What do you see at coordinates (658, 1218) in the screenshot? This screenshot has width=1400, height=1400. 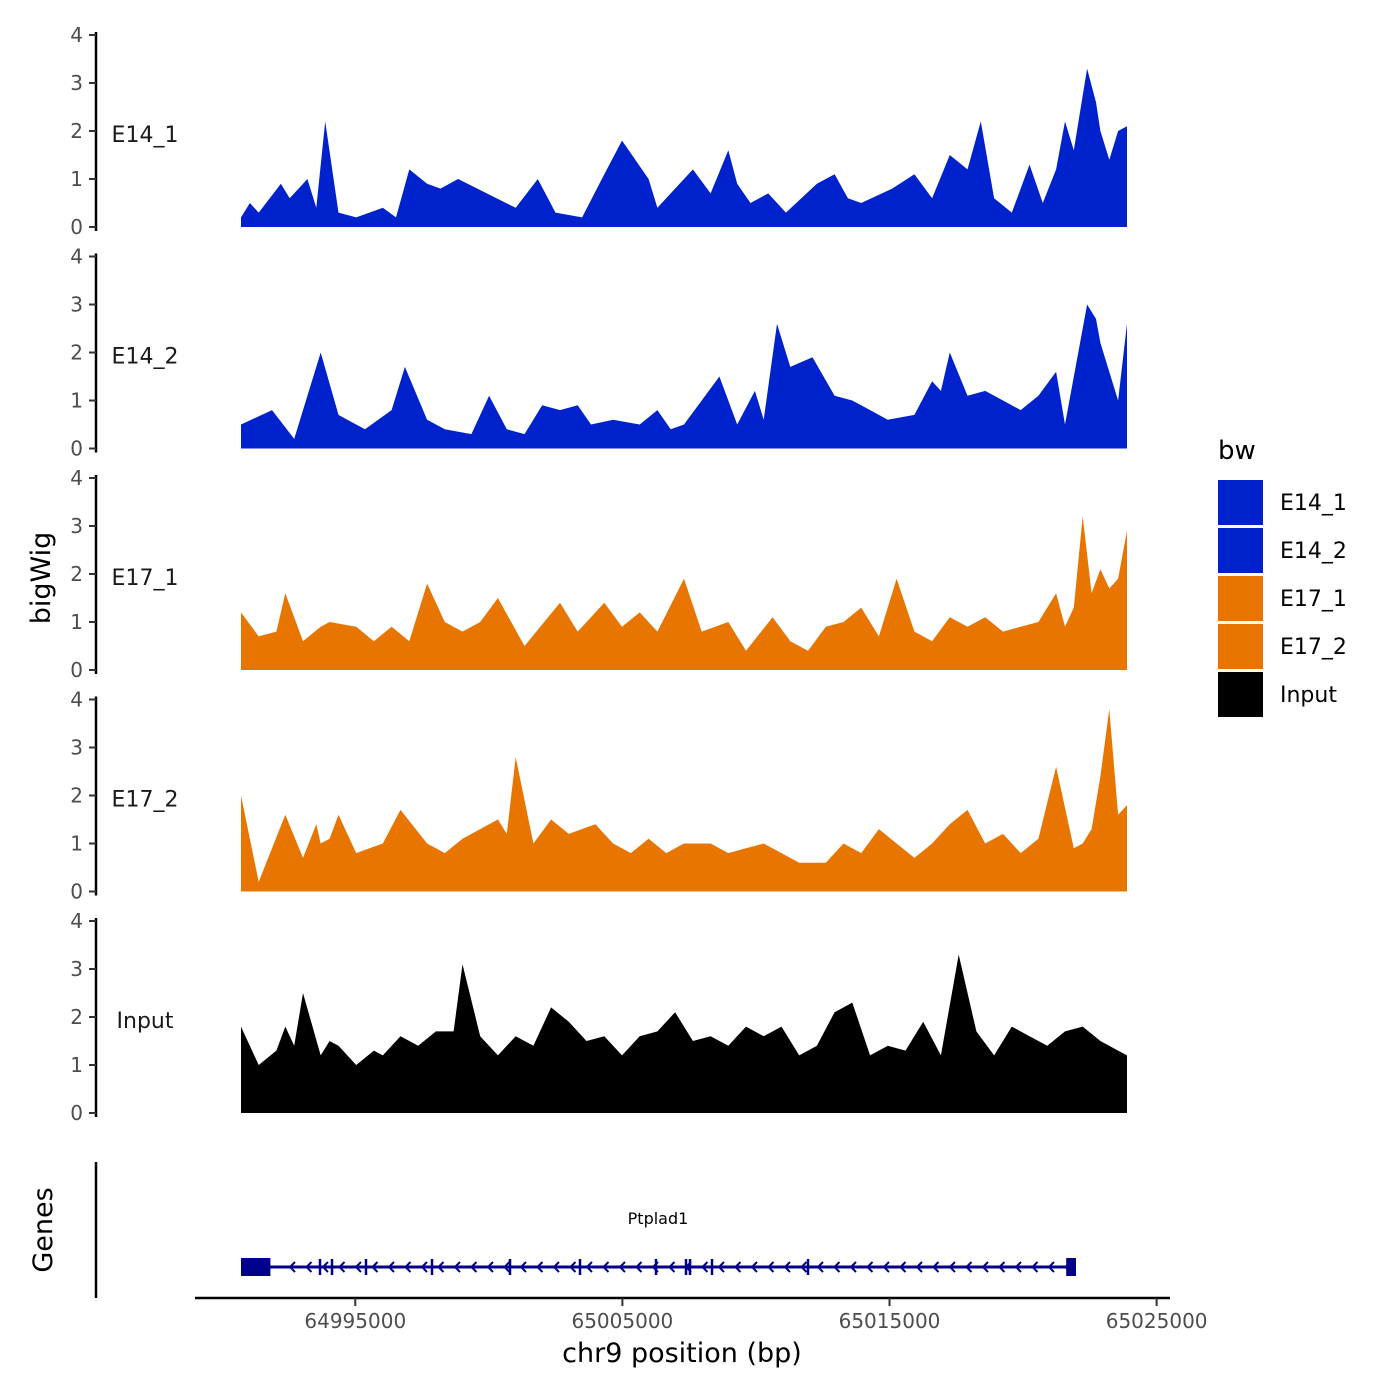 I see `gene-label: Ptplad1` at bounding box center [658, 1218].